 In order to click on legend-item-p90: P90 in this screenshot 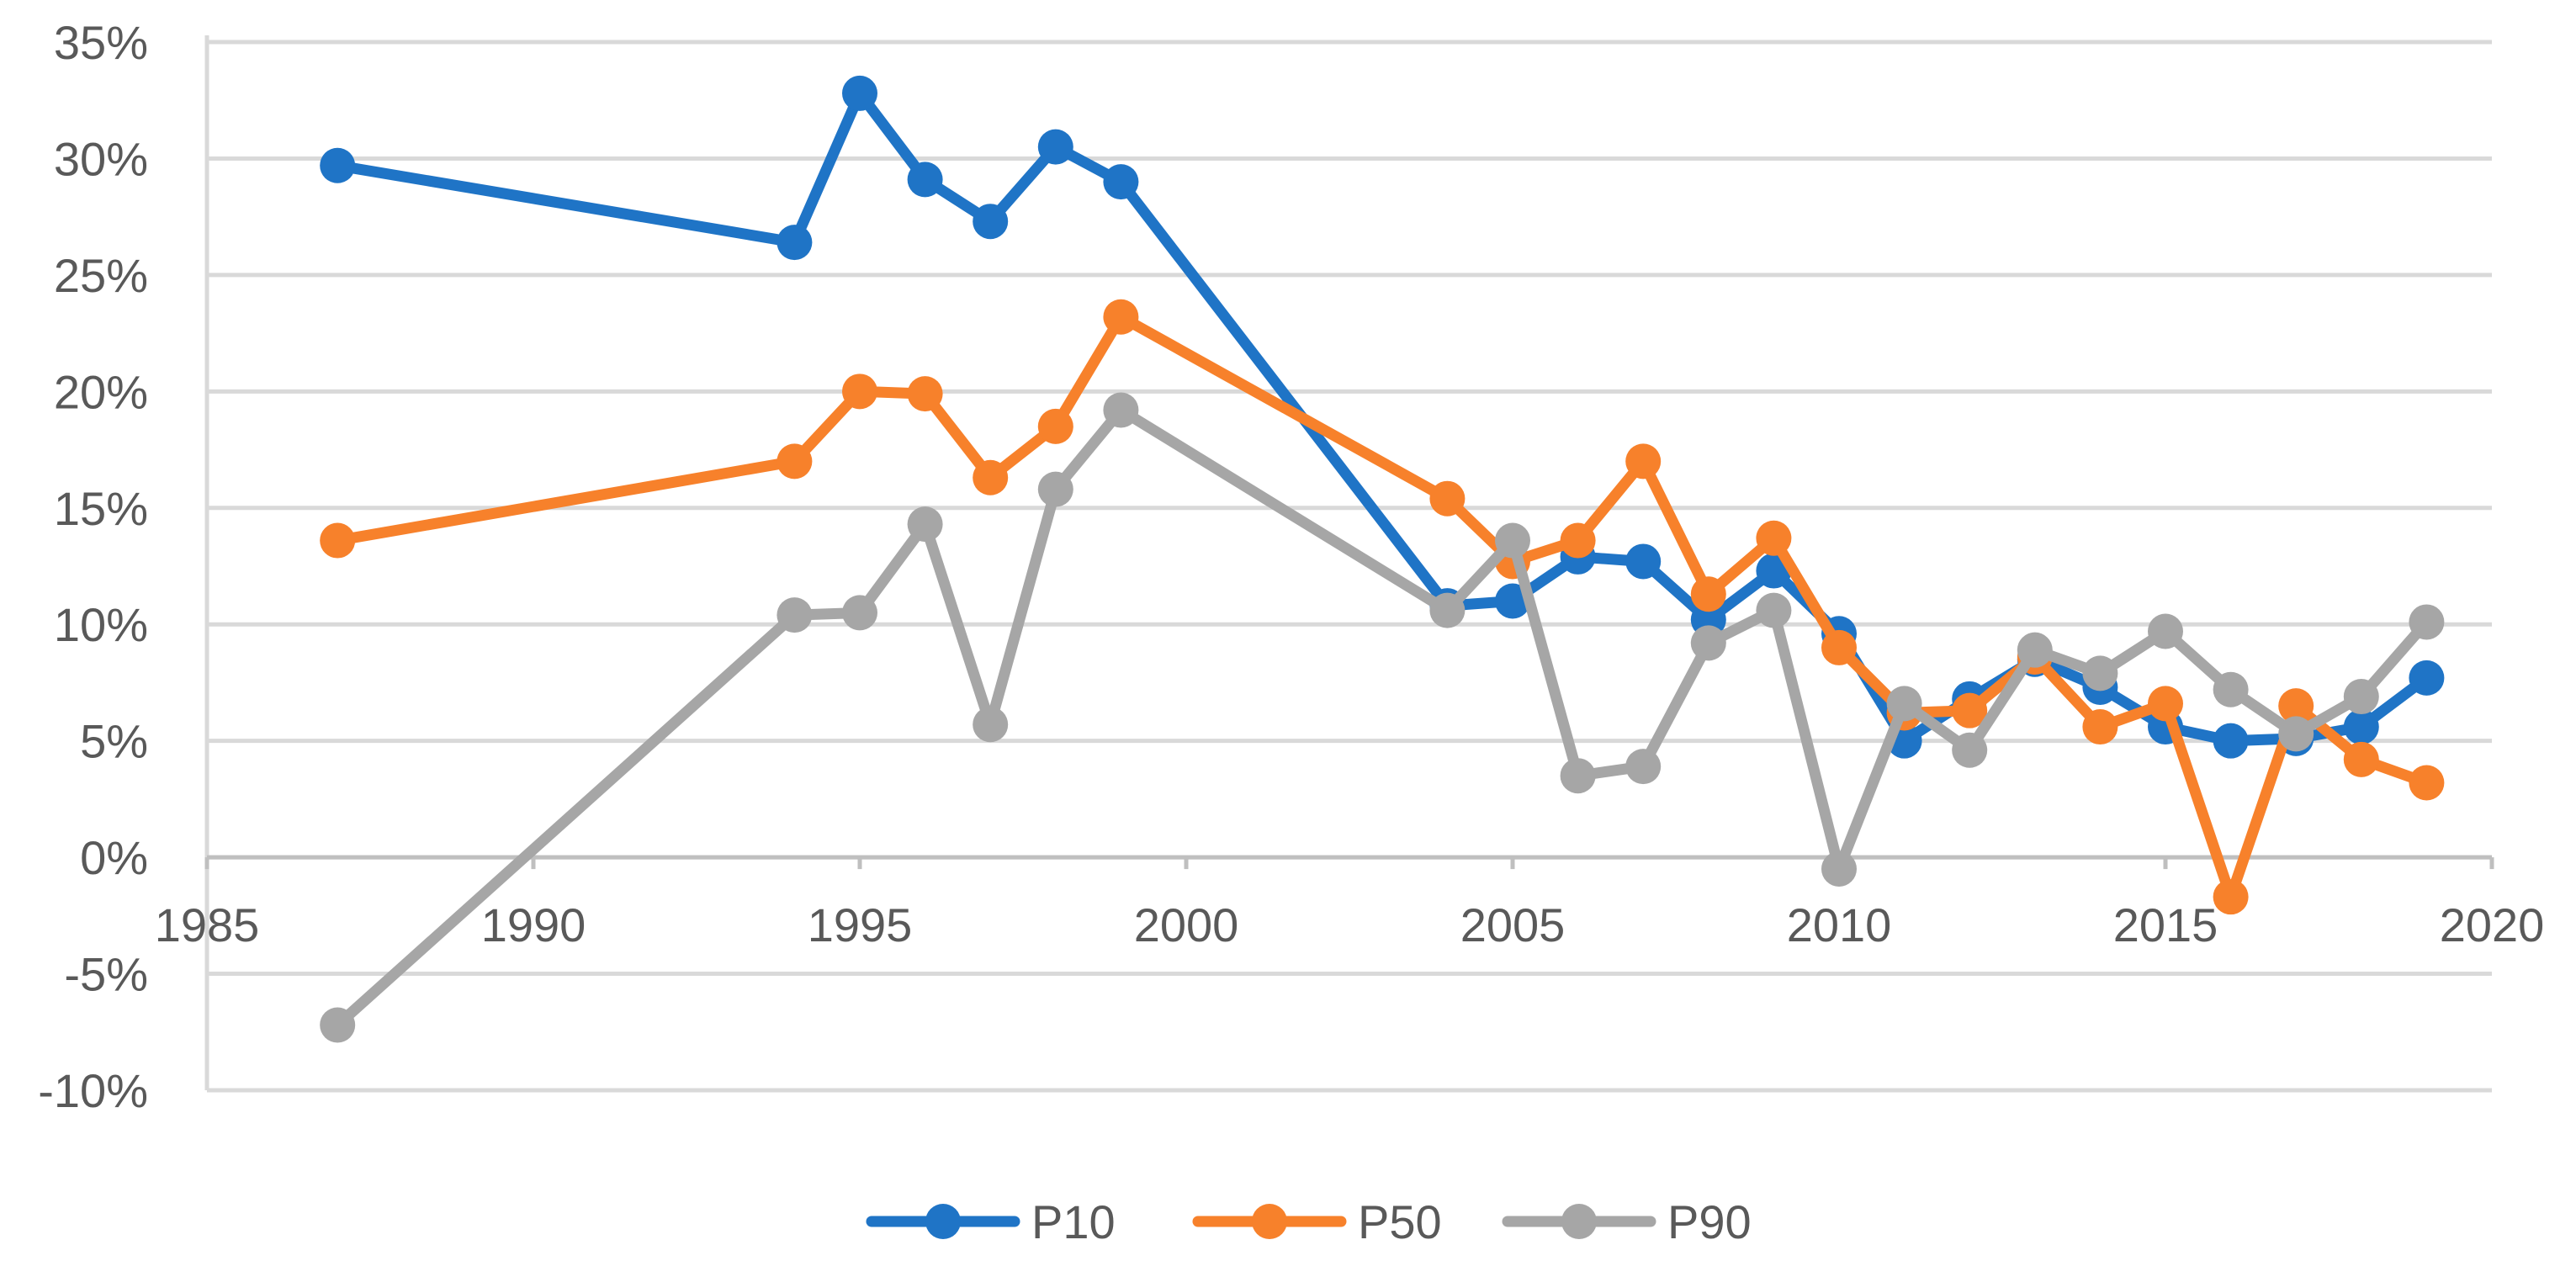, I will do `click(1627, 1221)`.